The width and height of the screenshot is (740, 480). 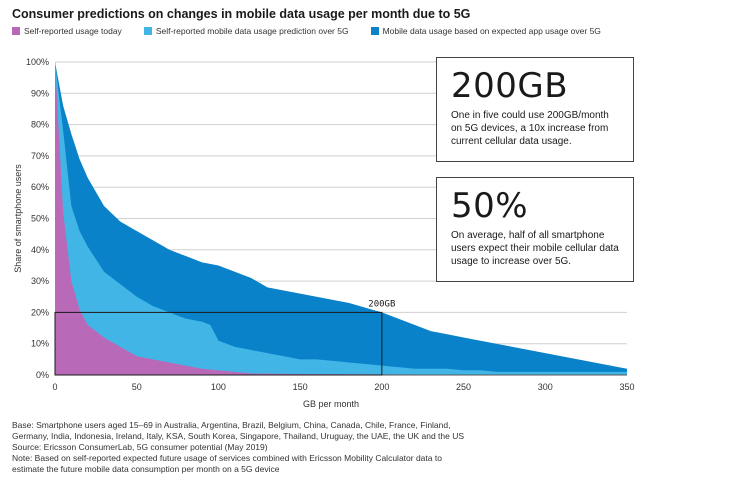 I want to click on x-axis-title: GB per month, so click(x=331, y=404).